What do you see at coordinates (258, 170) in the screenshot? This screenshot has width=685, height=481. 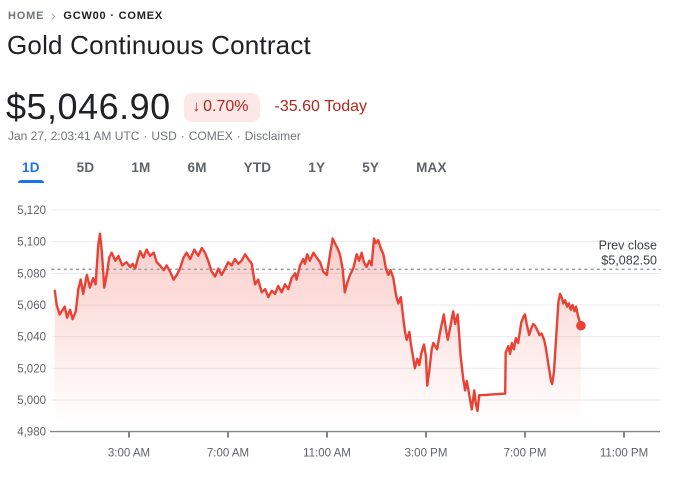 I see `tab-ytd: YTD` at bounding box center [258, 170].